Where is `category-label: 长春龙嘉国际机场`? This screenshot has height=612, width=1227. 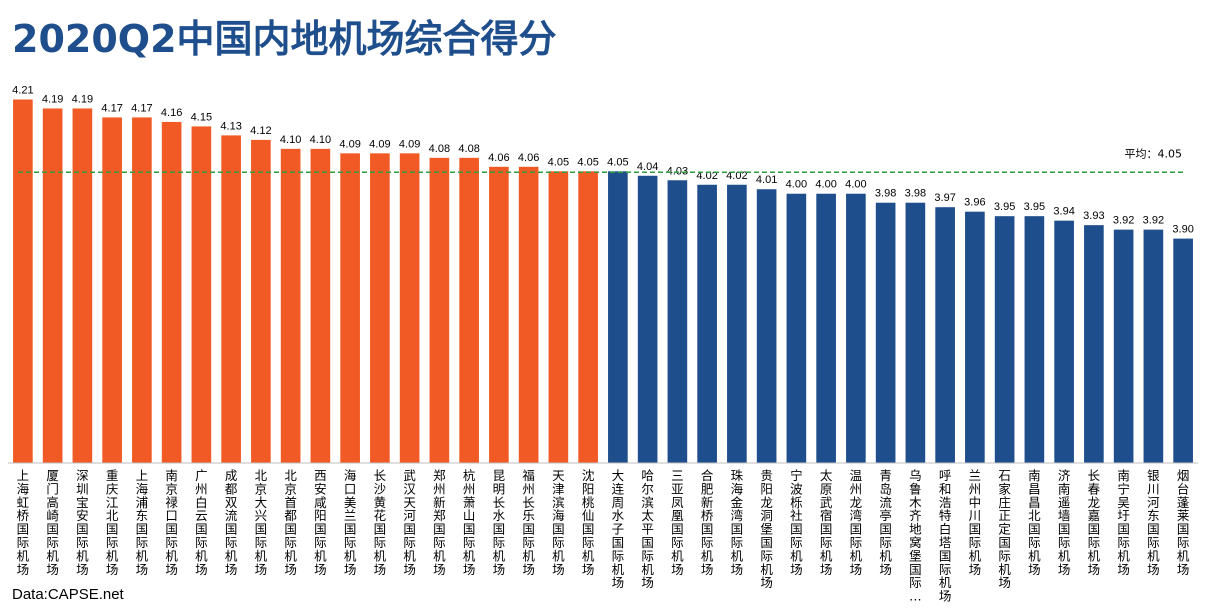
category-label: 长春龙嘉国际机场 is located at coordinates (1094, 522).